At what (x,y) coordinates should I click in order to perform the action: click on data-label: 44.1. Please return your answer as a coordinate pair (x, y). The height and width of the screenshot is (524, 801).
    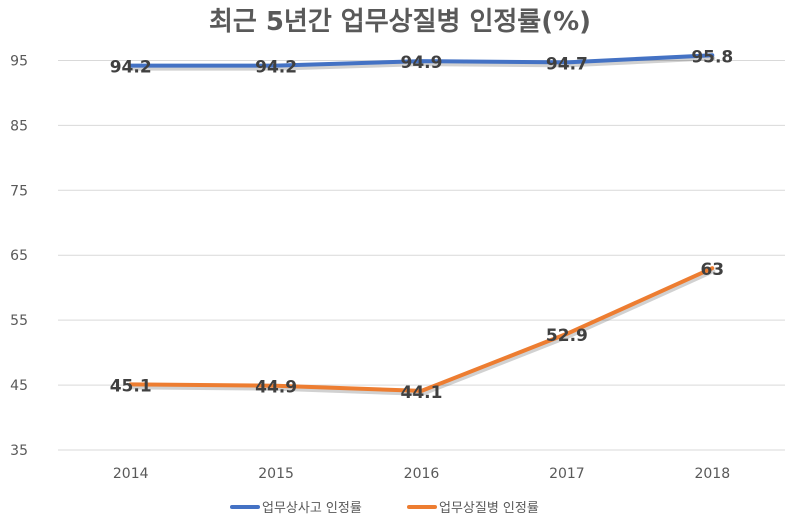
    Looking at the image, I should click on (422, 393).